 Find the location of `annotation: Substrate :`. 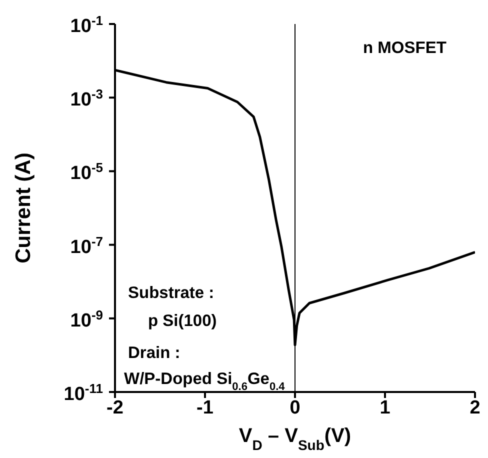

annotation: Substrate : is located at coordinates (171, 293).